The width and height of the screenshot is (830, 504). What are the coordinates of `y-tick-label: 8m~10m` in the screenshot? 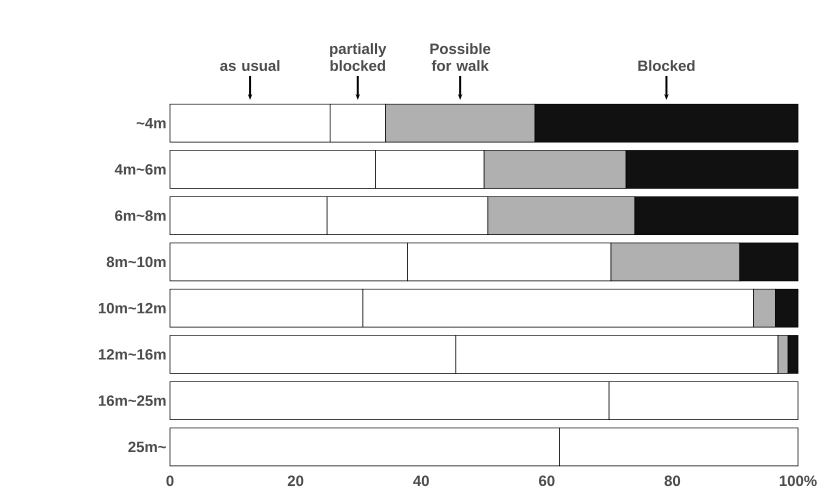 It's located at (136, 262).